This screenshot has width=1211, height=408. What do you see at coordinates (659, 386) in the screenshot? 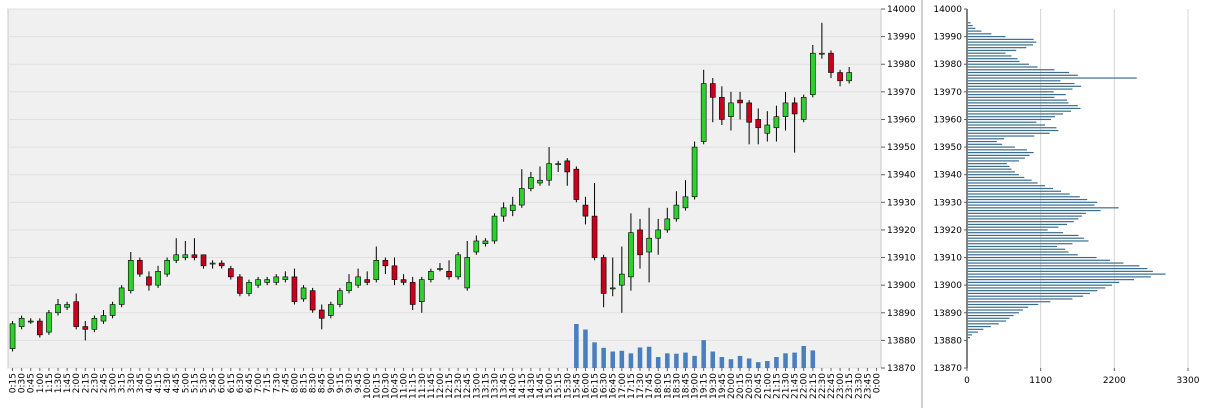
I see `x-tick-label: 18:00` at bounding box center [659, 386].